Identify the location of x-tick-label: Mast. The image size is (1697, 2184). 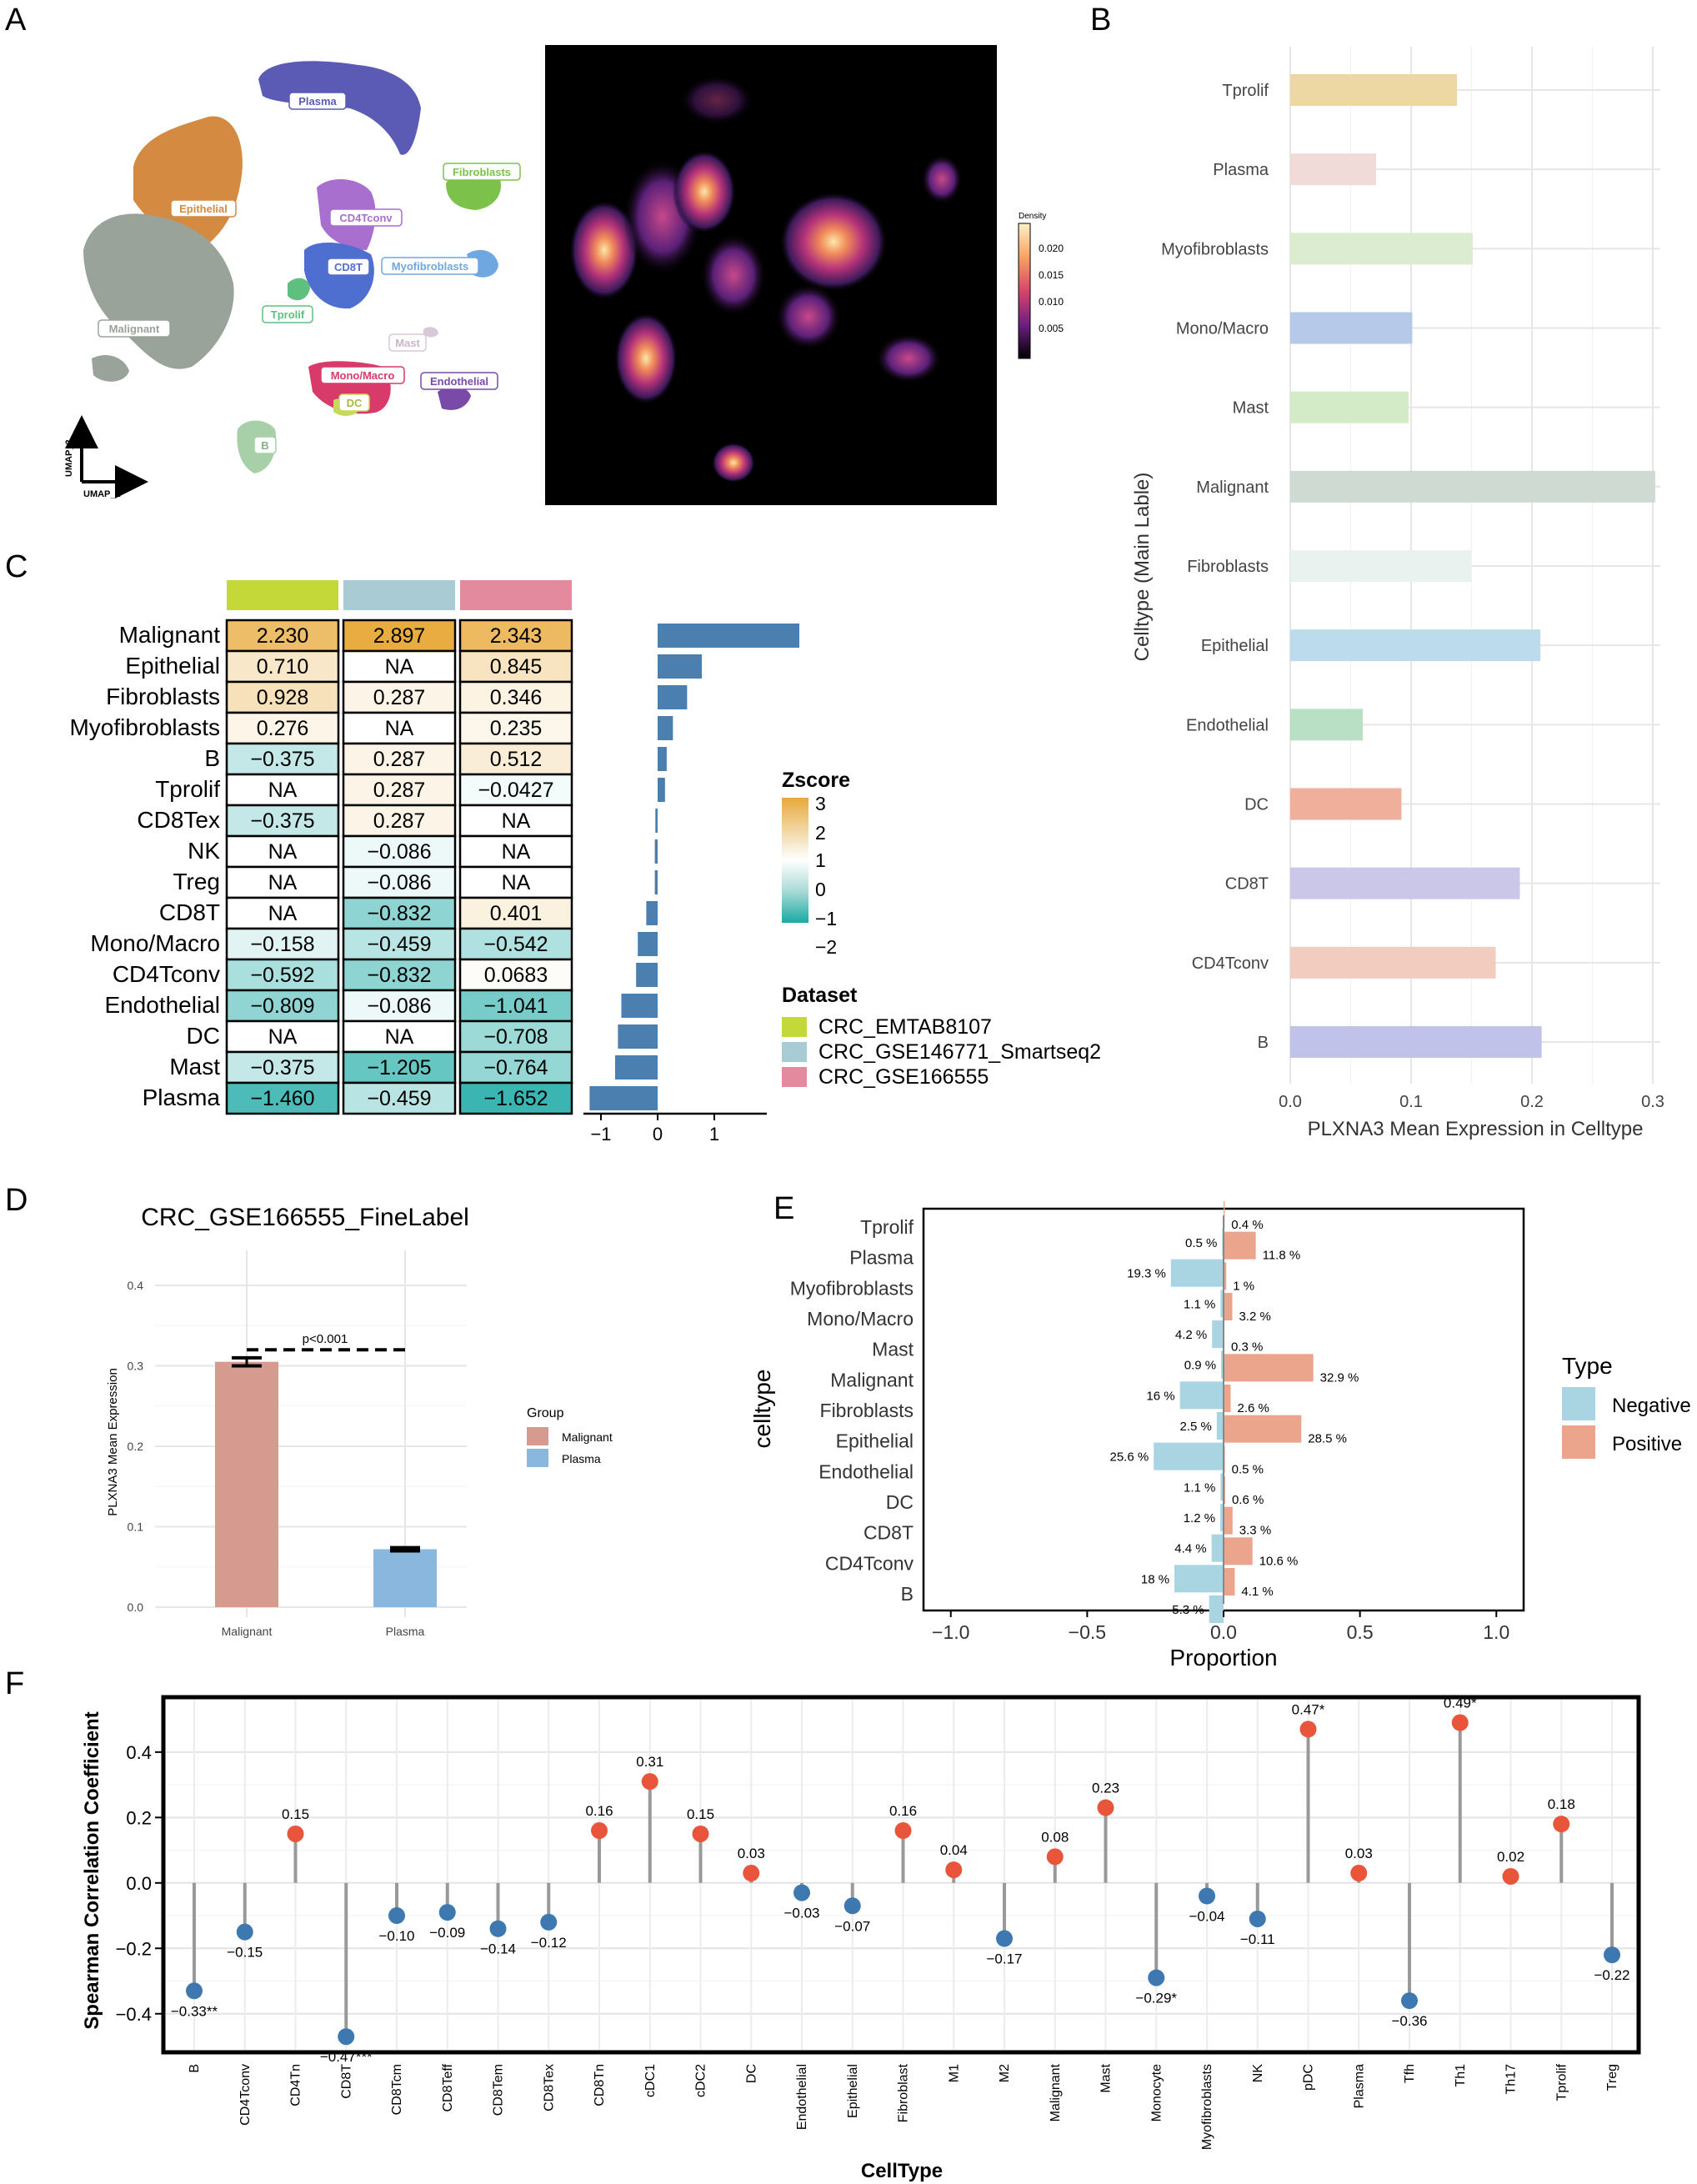
(1106, 2077).